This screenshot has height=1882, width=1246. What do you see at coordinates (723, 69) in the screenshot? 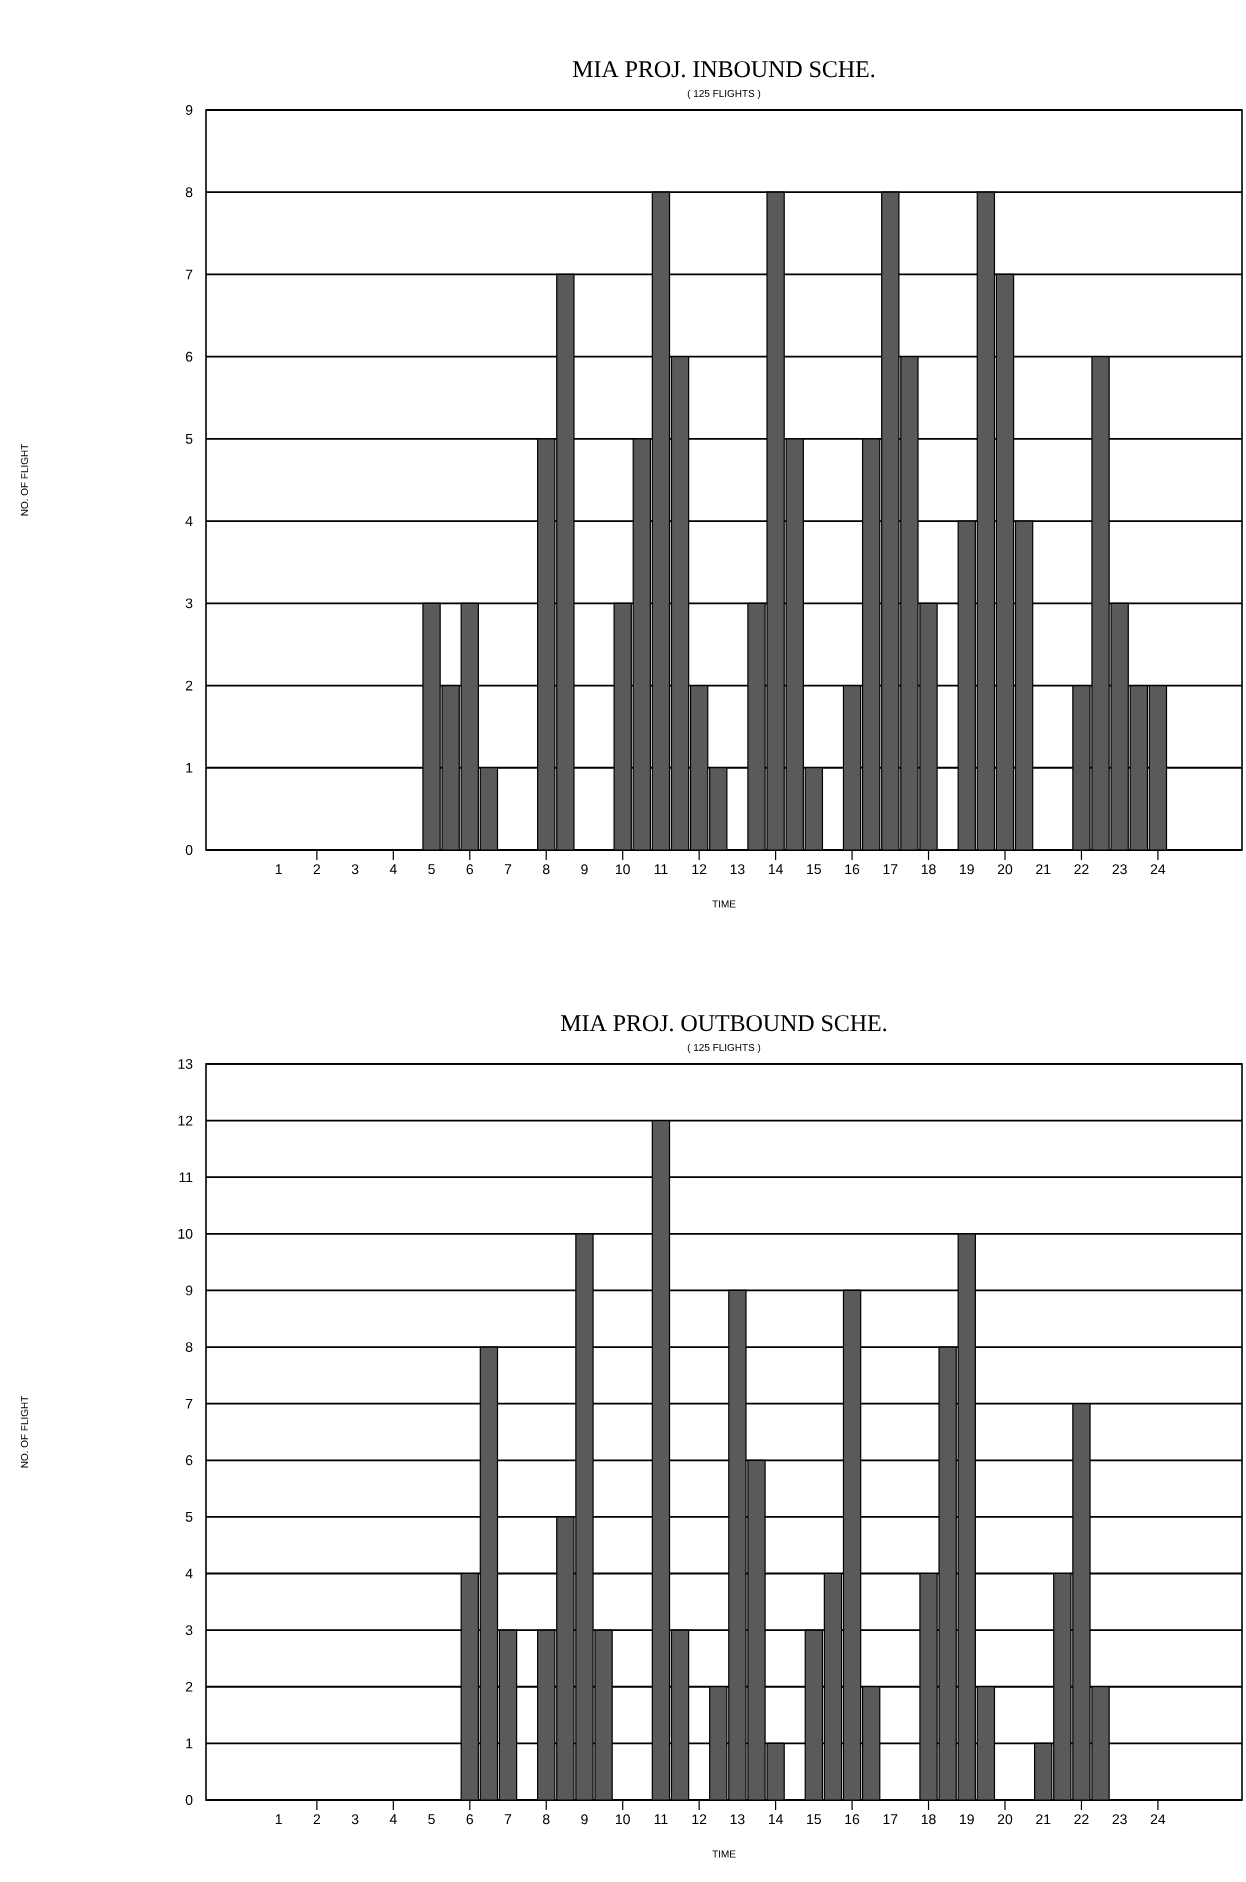
I see `chart-title: MIA PROJ. INBOUND SCHE.` at bounding box center [723, 69].